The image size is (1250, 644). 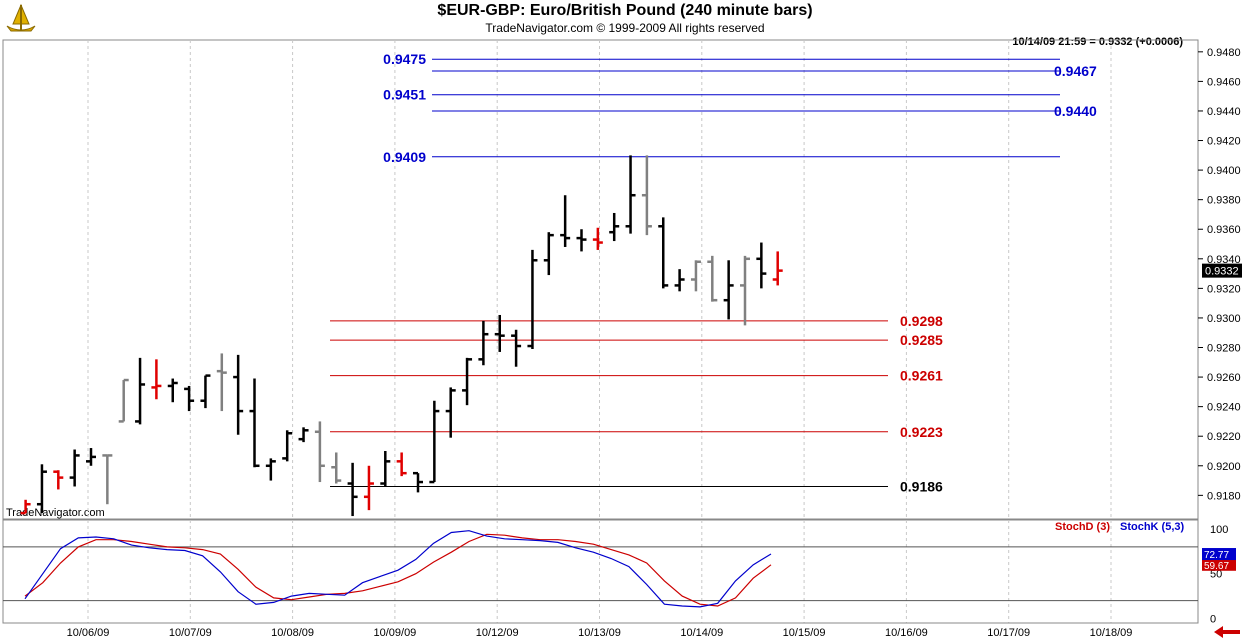 What do you see at coordinates (1224, 171) in the screenshot?
I see `y-tick-label: 0.9400` at bounding box center [1224, 171].